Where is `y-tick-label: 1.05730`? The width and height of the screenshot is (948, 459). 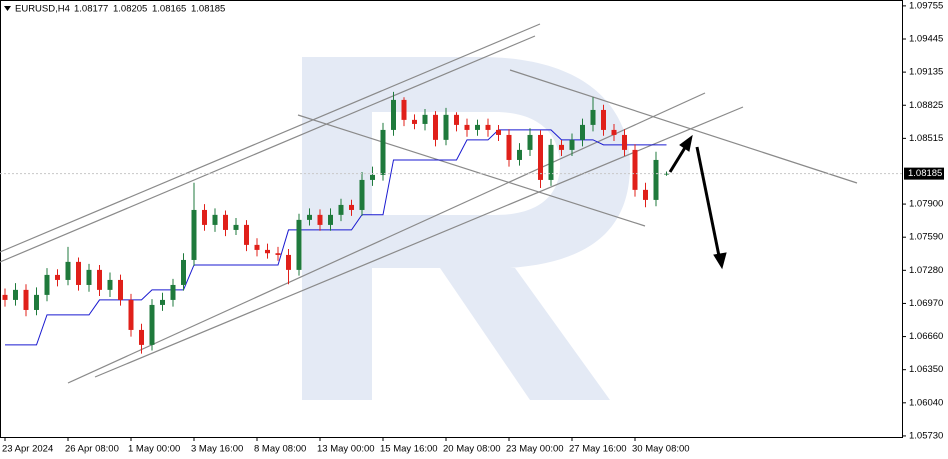
y-tick-label: 1.05730 is located at coordinates (926, 435).